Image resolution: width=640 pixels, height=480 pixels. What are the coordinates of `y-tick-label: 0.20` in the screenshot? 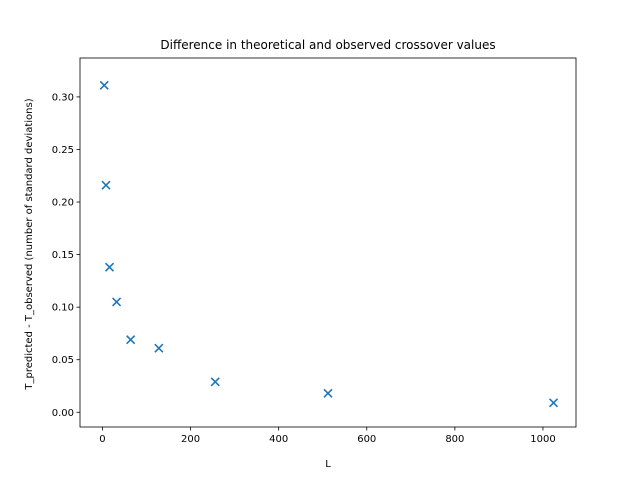 It's located at (63, 203).